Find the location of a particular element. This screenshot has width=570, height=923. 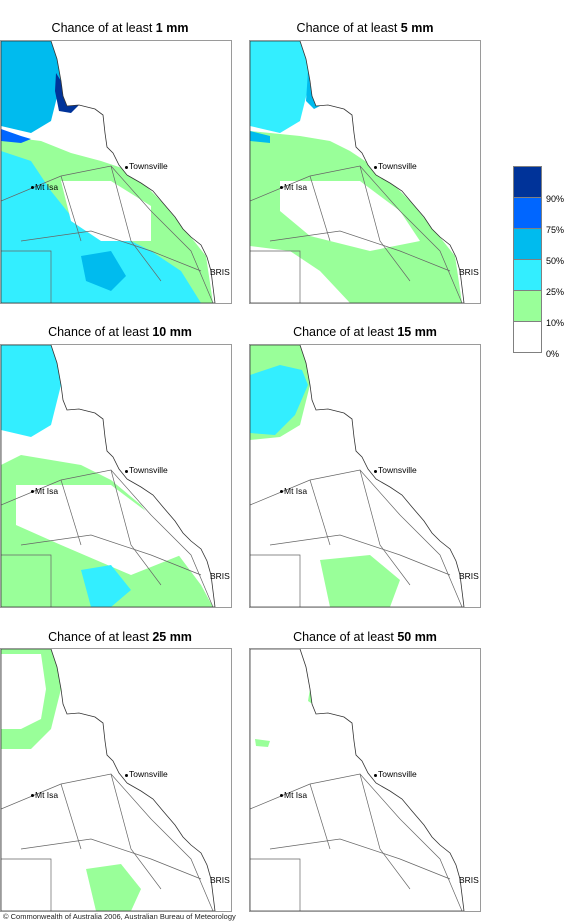

map-panel-50mm: Townsville Mt Isa BRIS is located at coordinates (365, 780).